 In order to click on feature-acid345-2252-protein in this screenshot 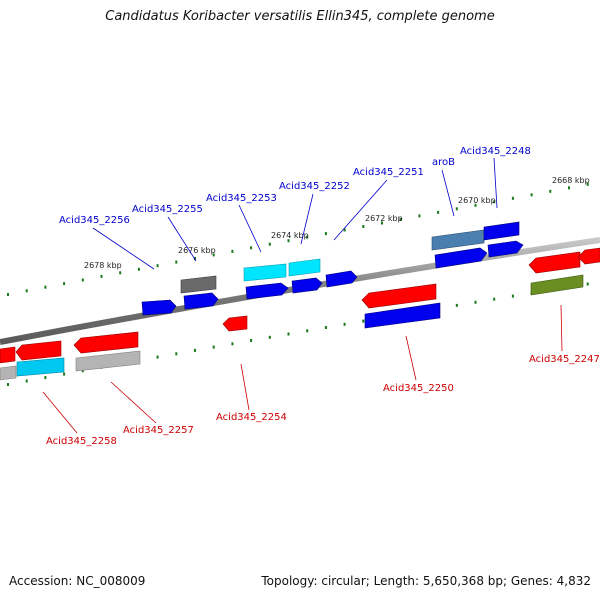, I will do `click(307, 285)`.